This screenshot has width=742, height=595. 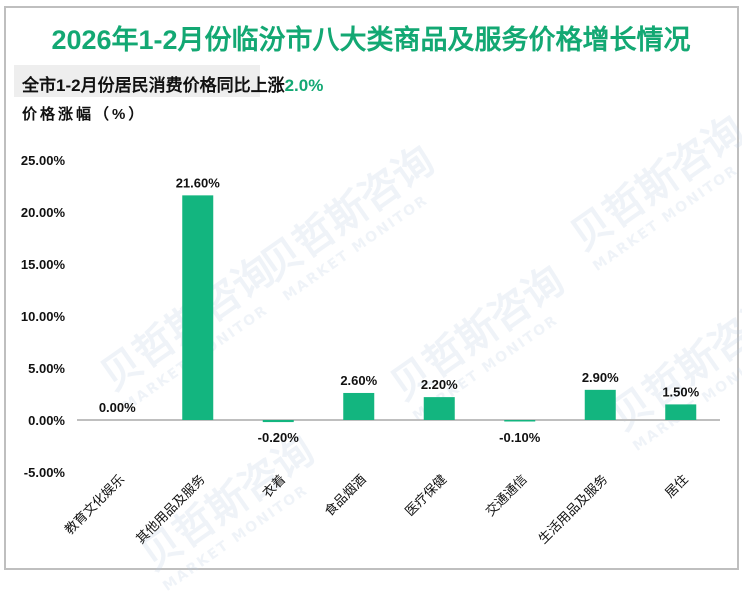 What do you see at coordinates (279, 437) in the screenshot?
I see `data-label: -0.20%` at bounding box center [279, 437].